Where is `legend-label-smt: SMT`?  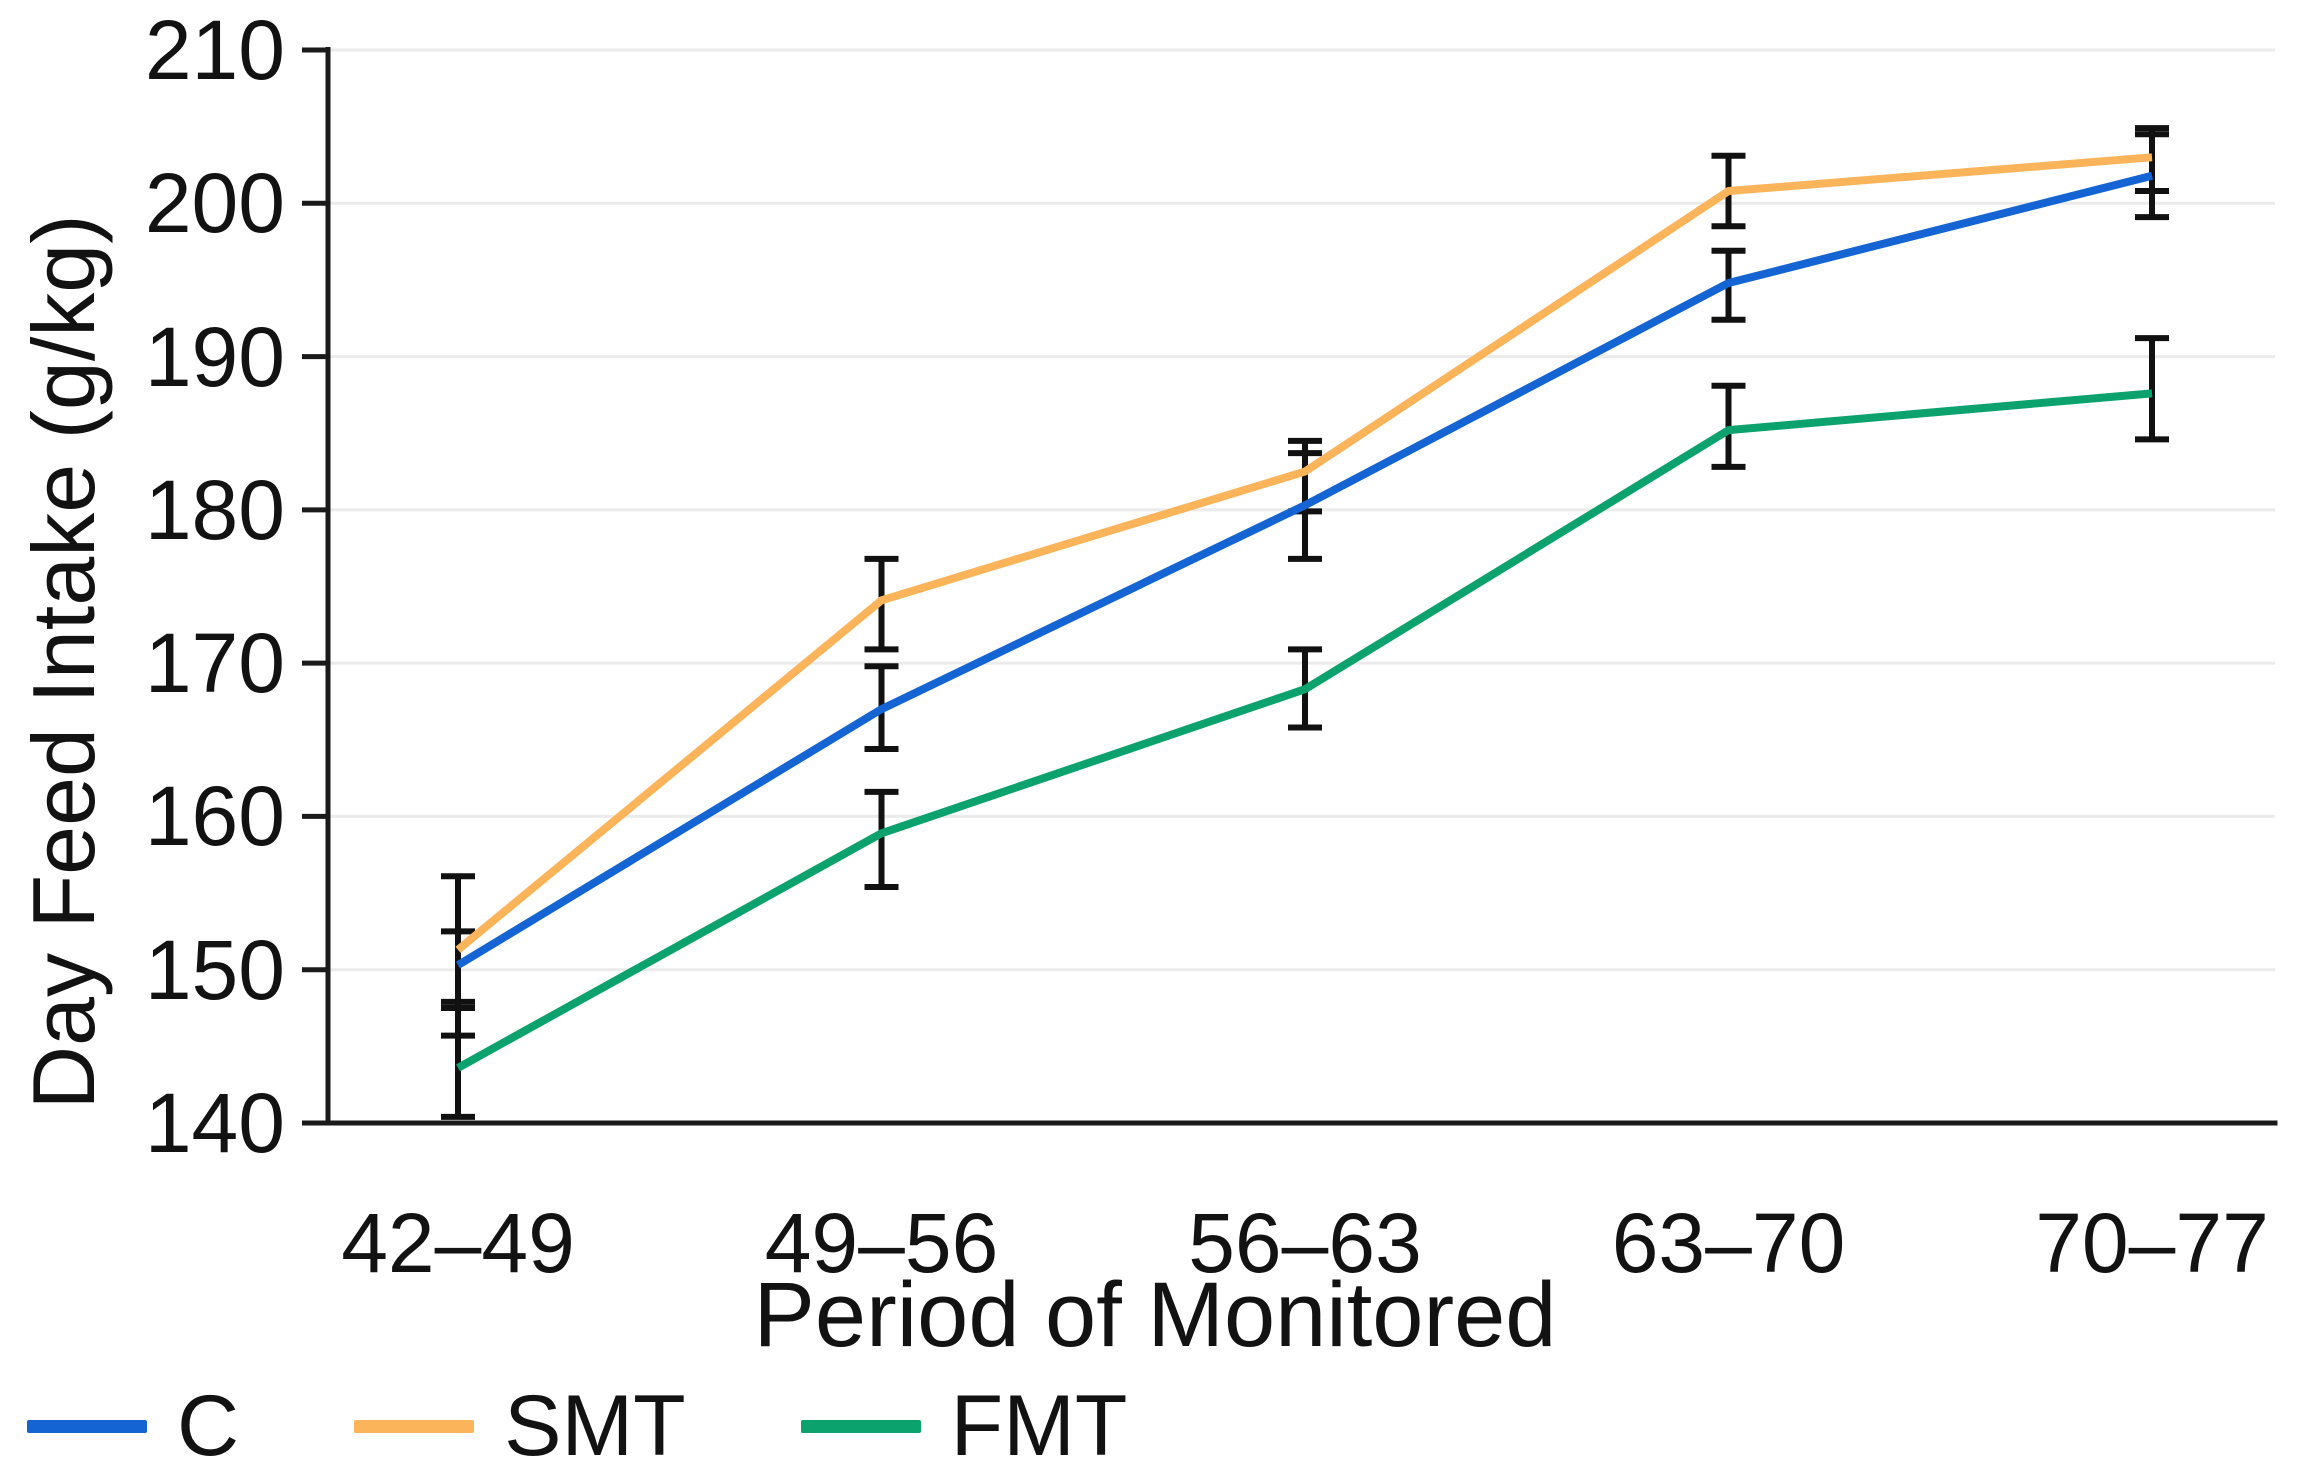
legend-label-smt: SMT is located at coordinates (595, 1426).